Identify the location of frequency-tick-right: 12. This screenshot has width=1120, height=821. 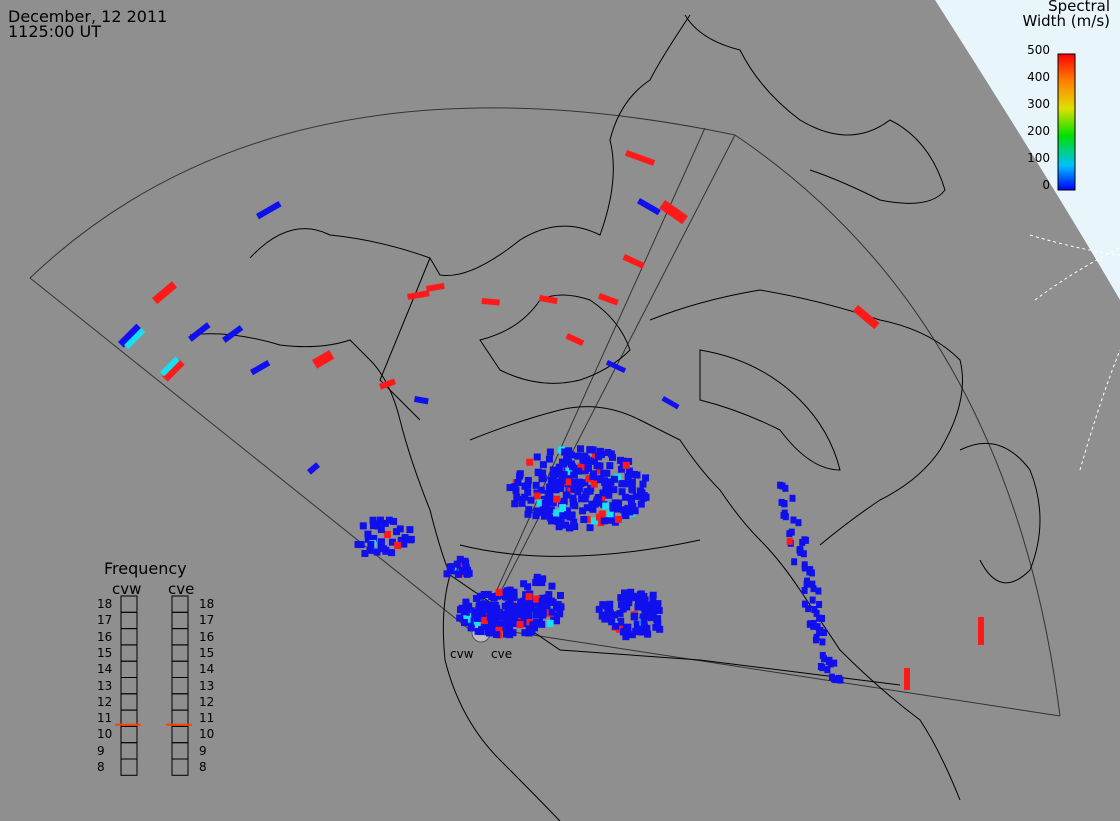
(207, 701).